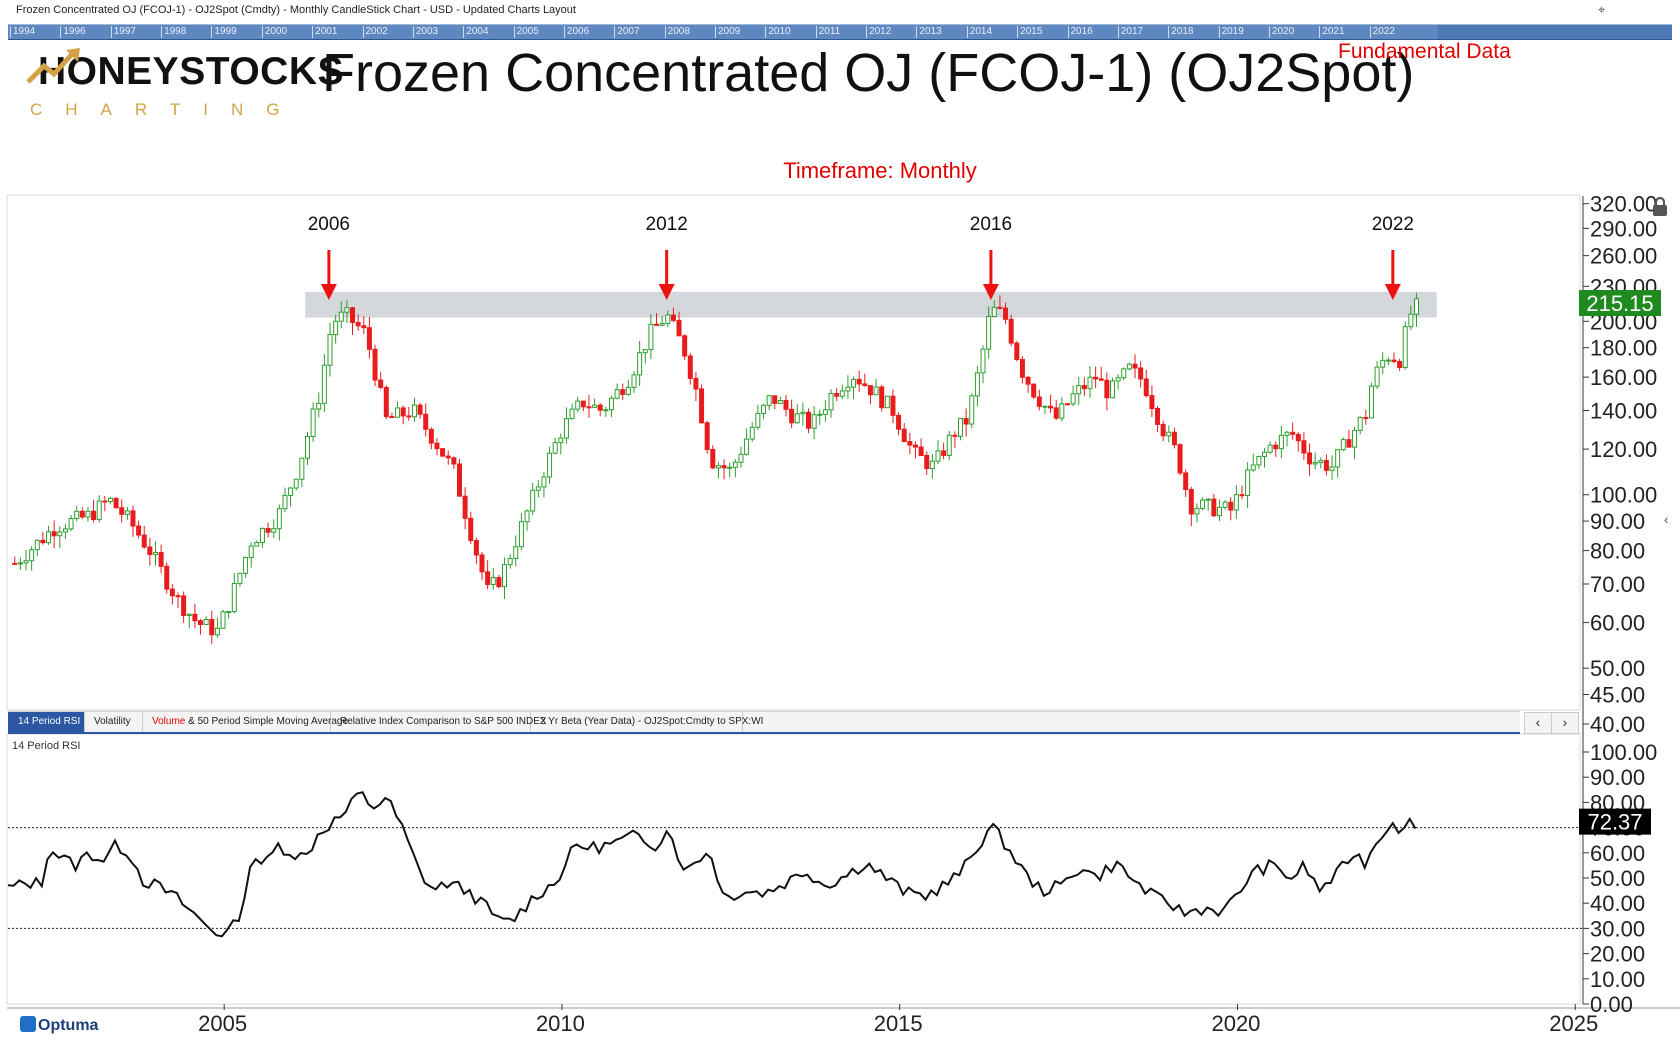  I want to click on timeline-year: 2004, so click(475, 32).